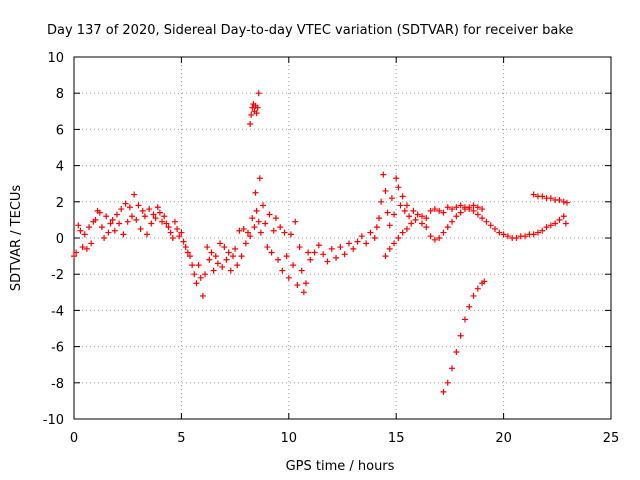 Image resolution: width=640 pixels, height=480 pixels. What do you see at coordinates (60, 130) in the screenshot?
I see `y-tick-label: 6` at bounding box center [60, 130].